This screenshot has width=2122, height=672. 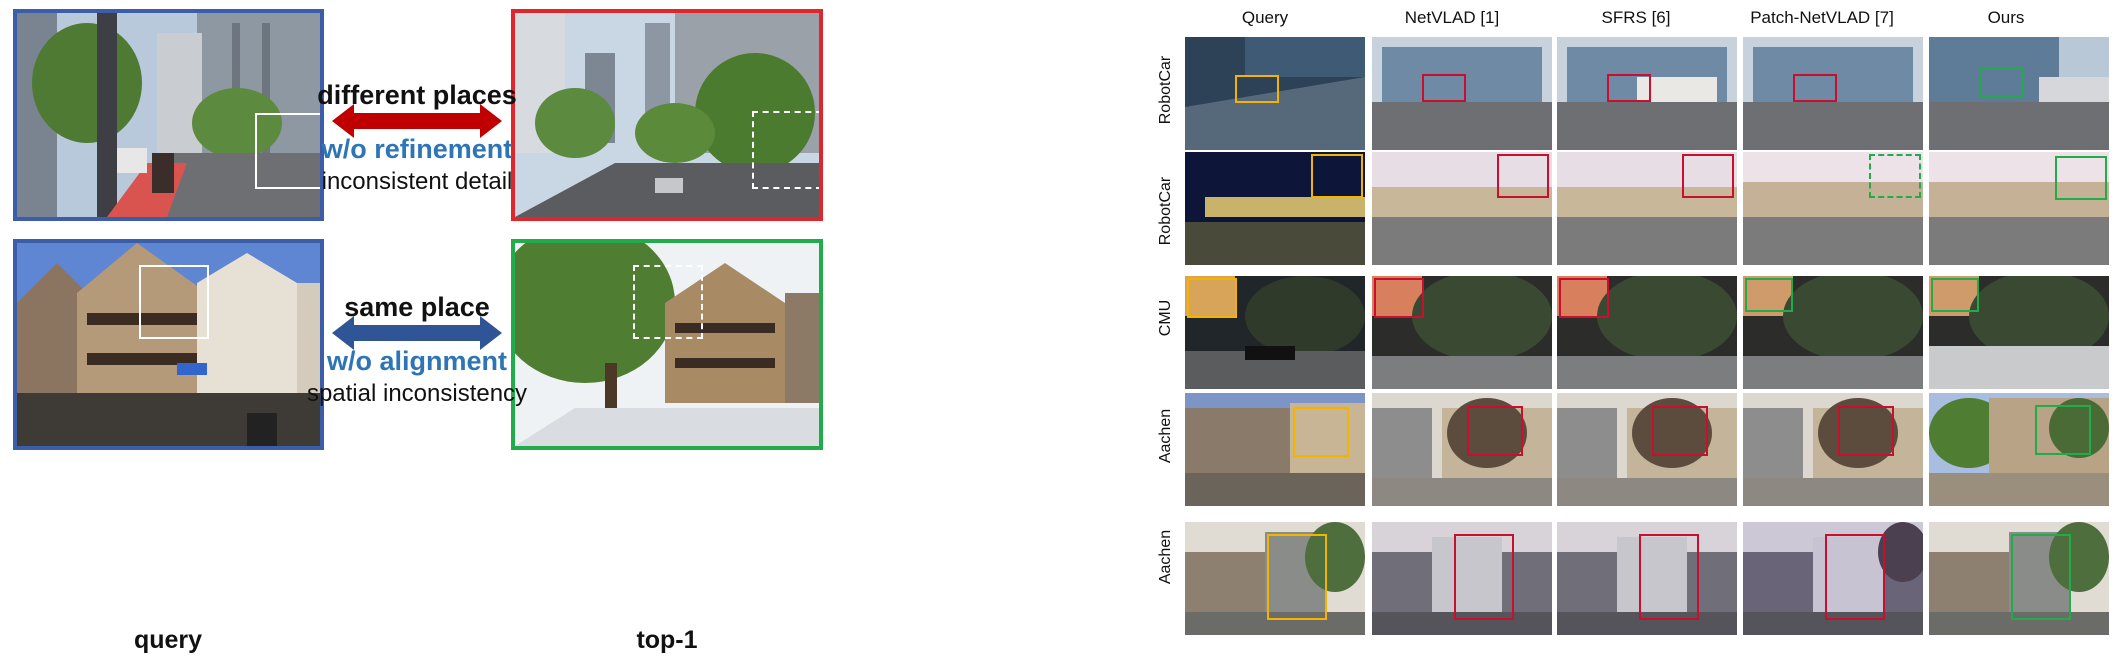 What do you see at coordinates (417, 121) in the screenshot?
I see `double-arrow-red` at bounding box center [417, 121].